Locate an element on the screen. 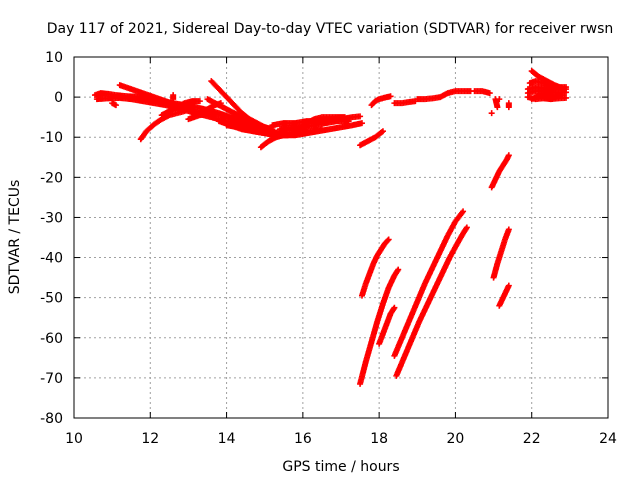  y-tick-label: 10 is located at coordinates (54, 58).